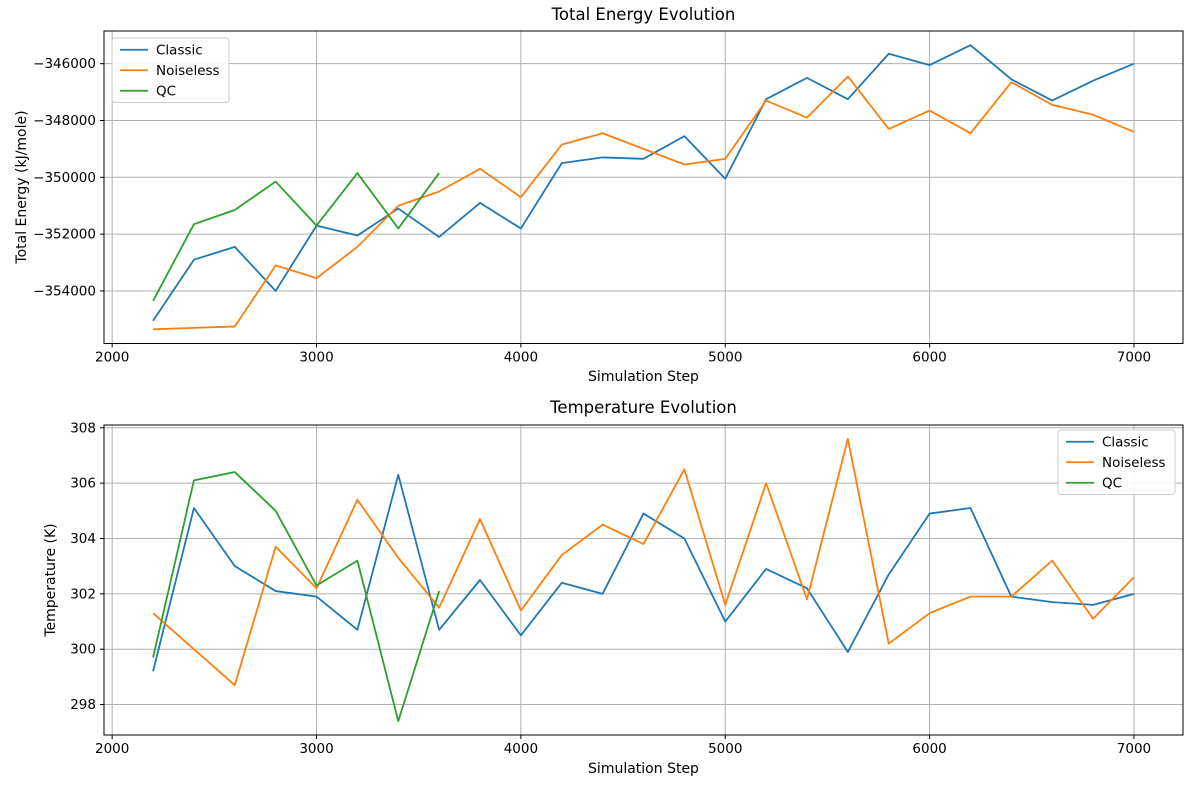 The image size is (1189, 790). Describe the element at coordinates (83, 705) in the screenshot. I see `y-tick-label: 298` at that location.